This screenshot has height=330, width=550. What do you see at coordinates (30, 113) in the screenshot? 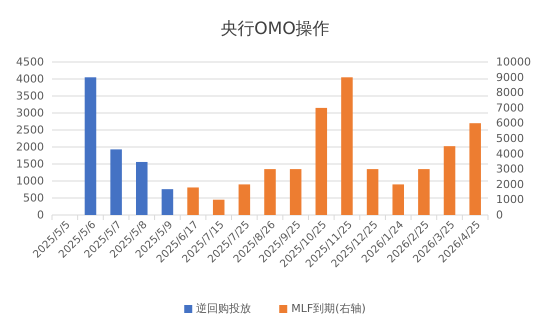
I see `y-tick-label: 3000` at bounding box center [30, 113].